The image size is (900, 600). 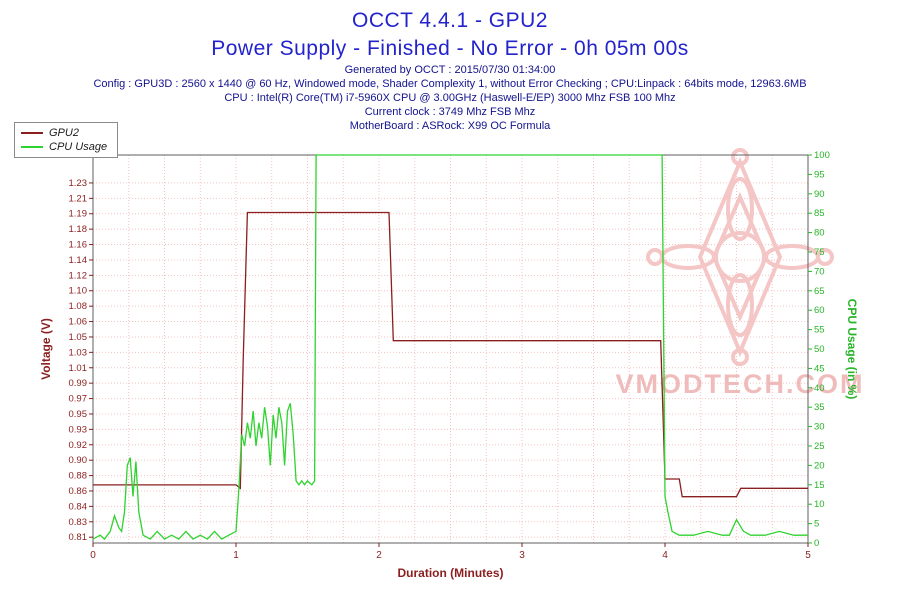 I want to click on svg-text: 85, so click(x=819, y=213).